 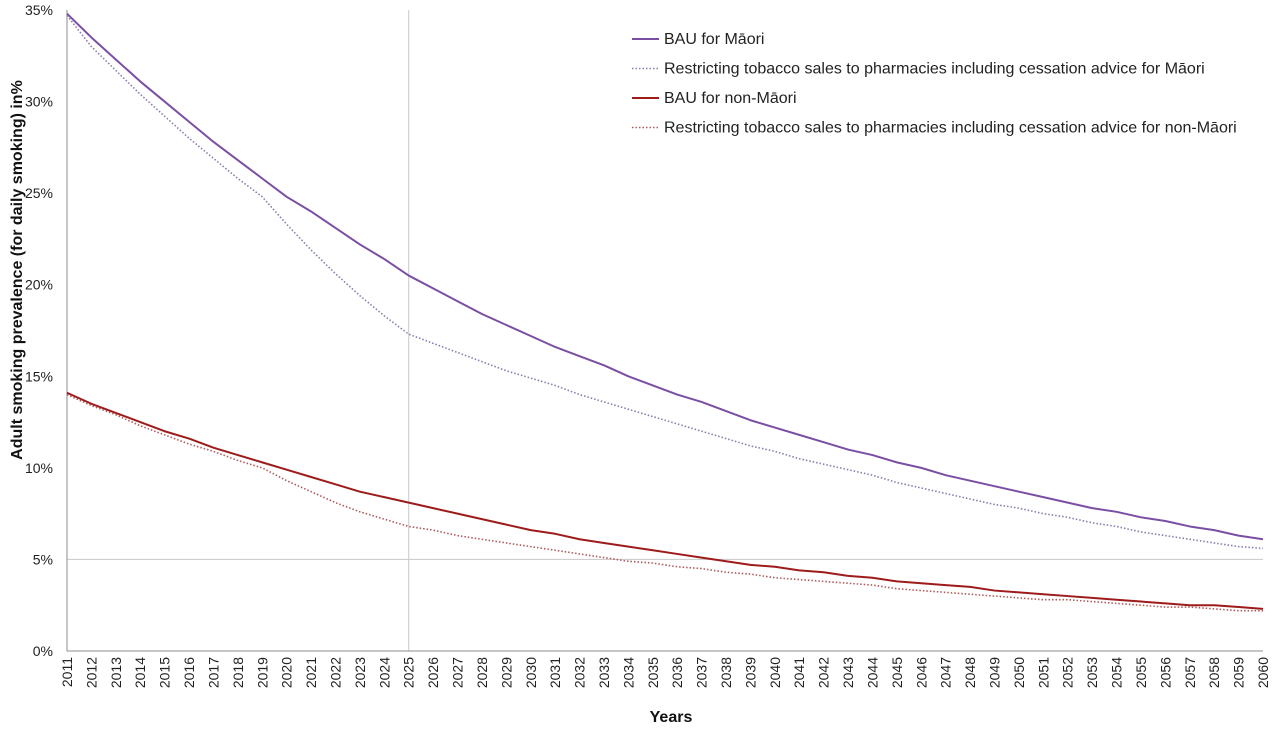 What do you see at coordinates (555, 672) in the screenshot?
I see `x-tick-label: 2031` at bounding box center [555, 672].